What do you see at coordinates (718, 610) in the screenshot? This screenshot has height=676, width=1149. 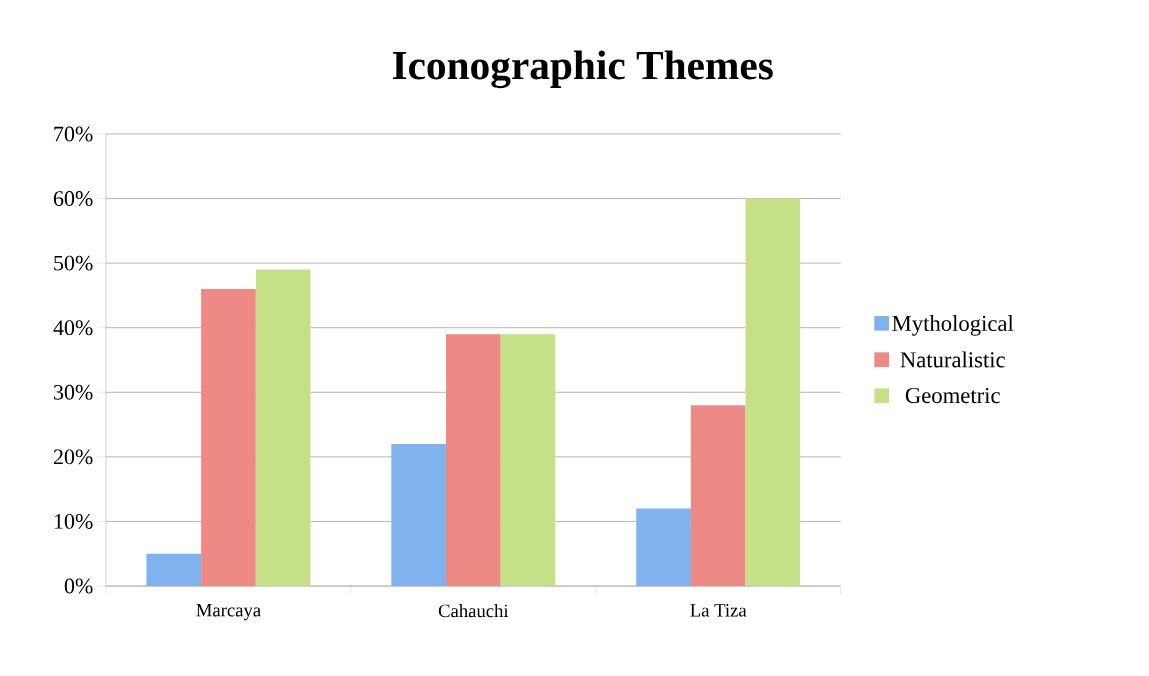 I see `x-tick-label: La Tiza` at bounding box center [718, 610].